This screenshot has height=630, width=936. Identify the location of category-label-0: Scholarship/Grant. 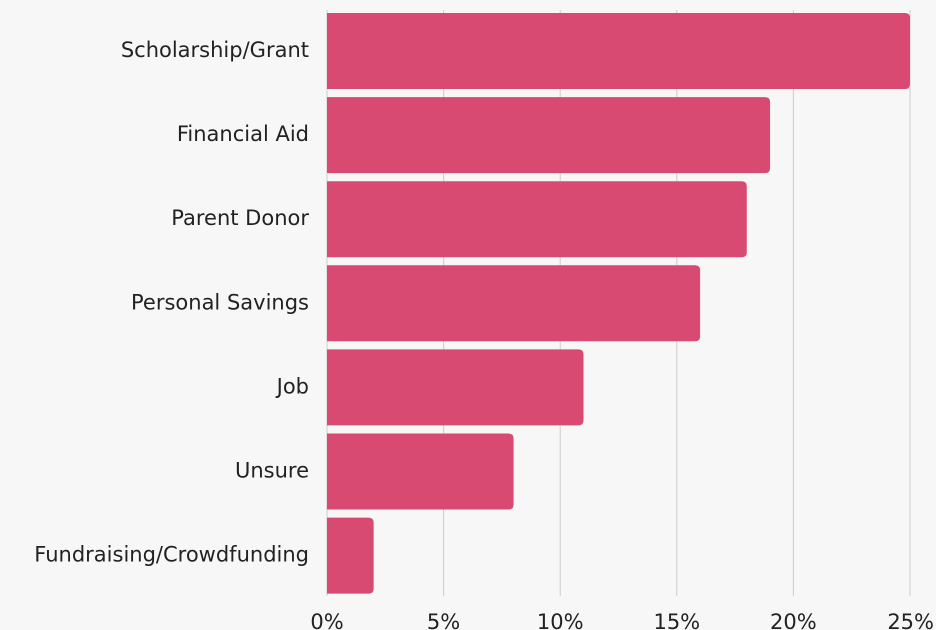
(215, 50).